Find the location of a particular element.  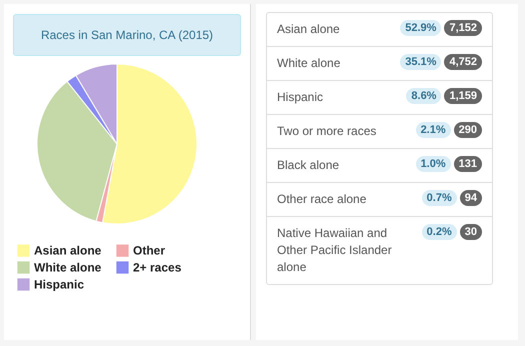

data-label: 0.2% is located at coordinates (439, 232).